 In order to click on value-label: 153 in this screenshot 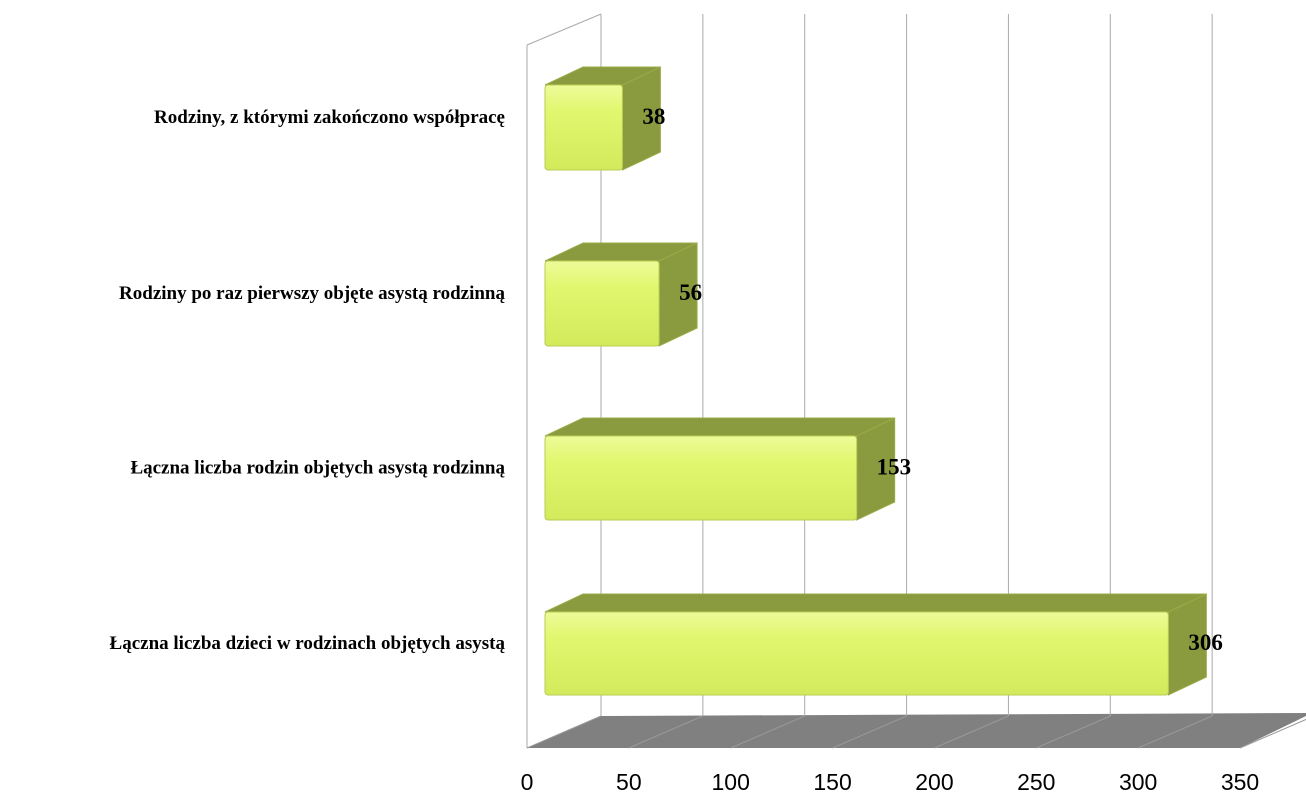, I will do `click(894, 466)`.